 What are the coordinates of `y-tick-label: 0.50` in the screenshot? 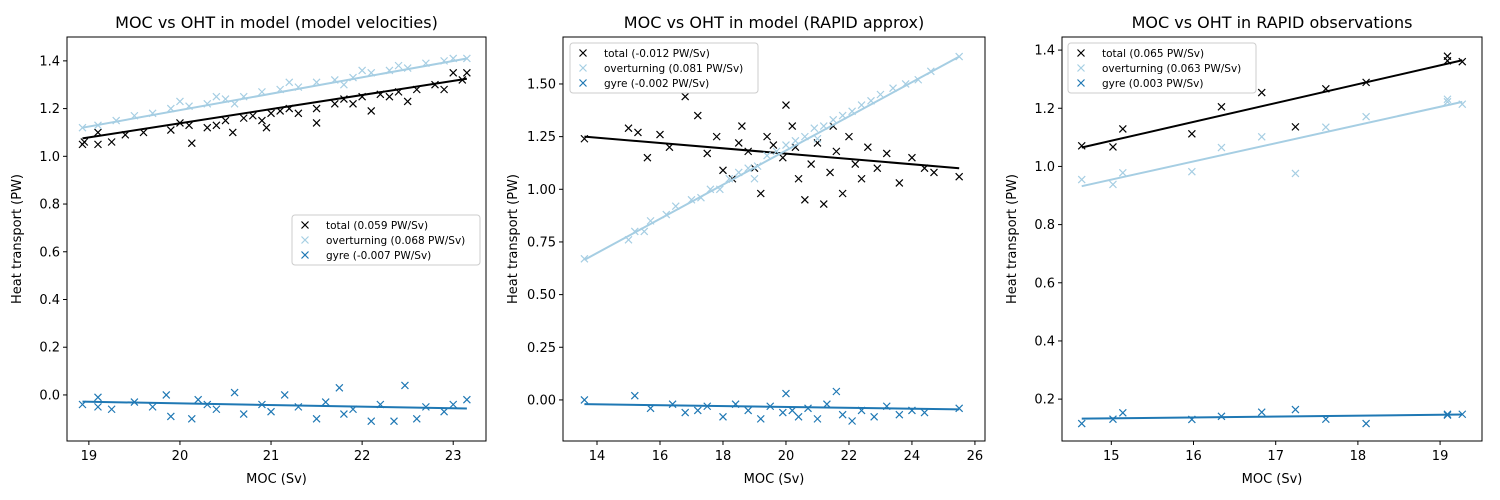 It's located at (541, 295).